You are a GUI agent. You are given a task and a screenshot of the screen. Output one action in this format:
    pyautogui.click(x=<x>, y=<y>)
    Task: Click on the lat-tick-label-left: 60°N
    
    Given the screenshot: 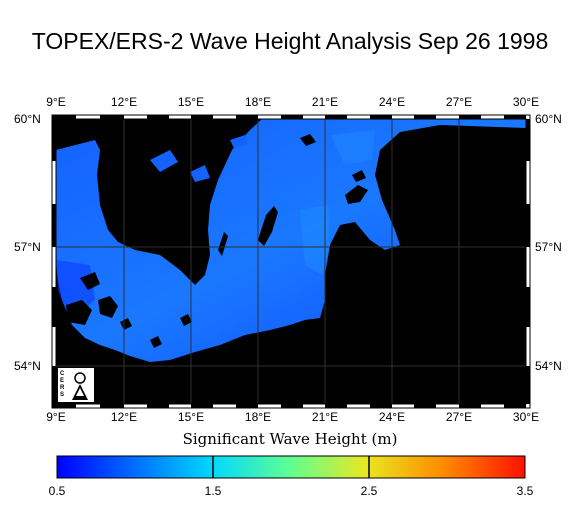 What is the action you would take?
    pyautogui.click(x=27, y=119)
    